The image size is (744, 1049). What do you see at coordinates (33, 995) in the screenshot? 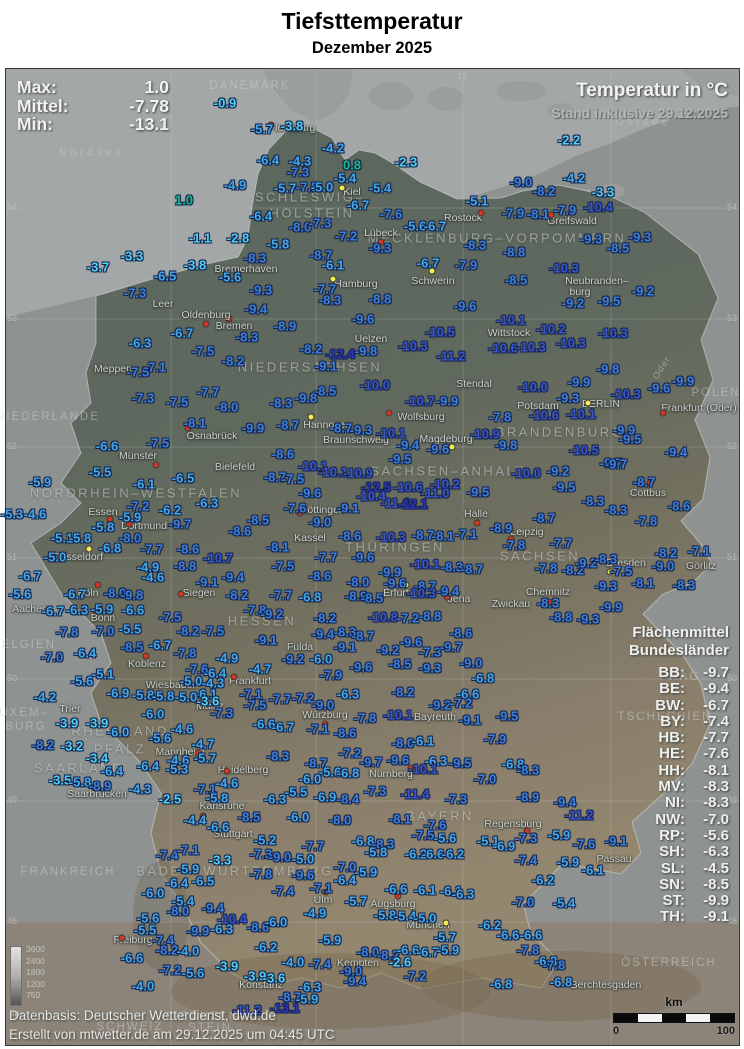
I see `elevation-tick: 750` at bounding box center [33, 995].